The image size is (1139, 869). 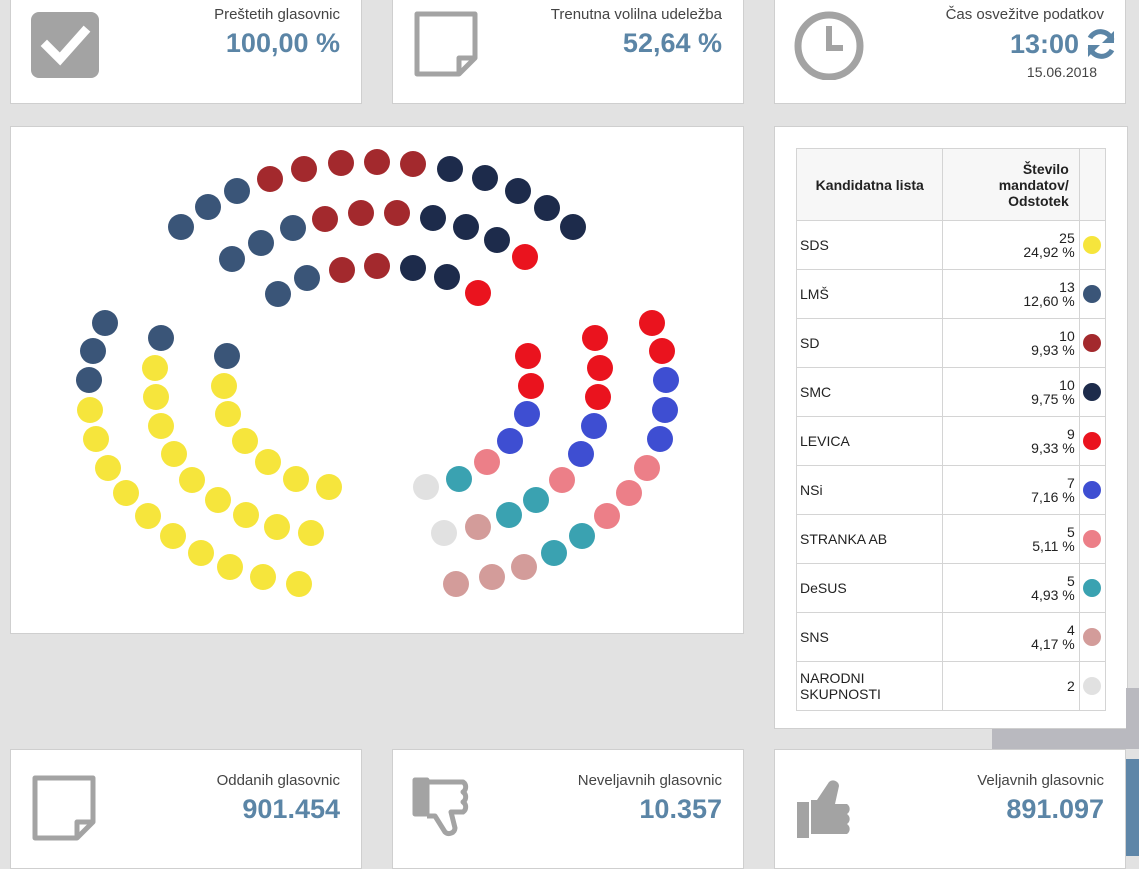 I want to click on party-seats: 10, so click(x=1067, y=336).